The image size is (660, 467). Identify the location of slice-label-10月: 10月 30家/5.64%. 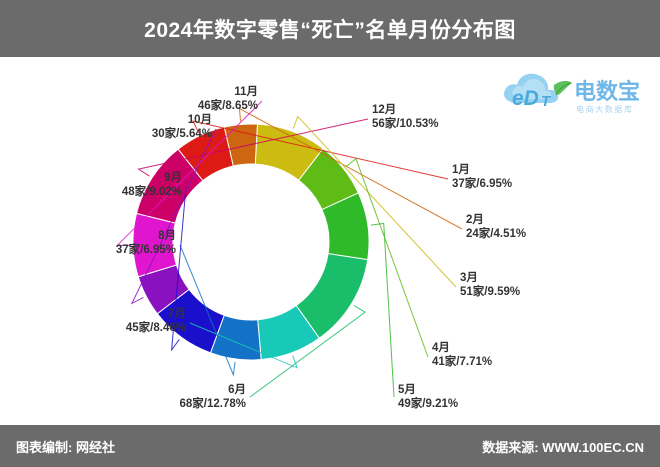
(182, 127).